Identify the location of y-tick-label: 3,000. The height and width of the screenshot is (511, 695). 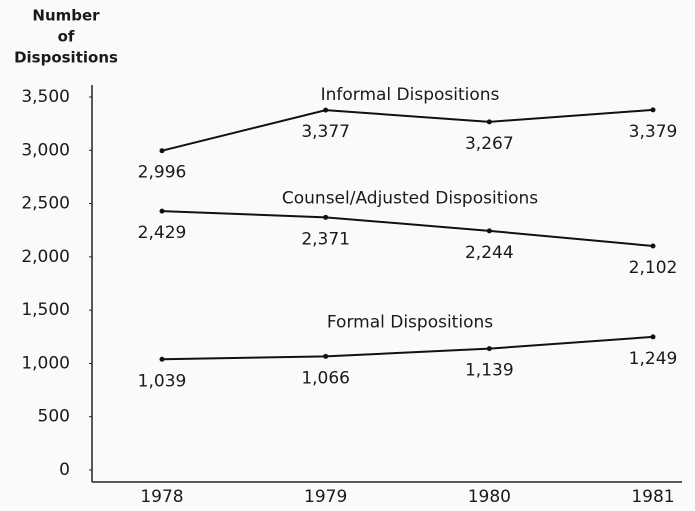
(45, 150).